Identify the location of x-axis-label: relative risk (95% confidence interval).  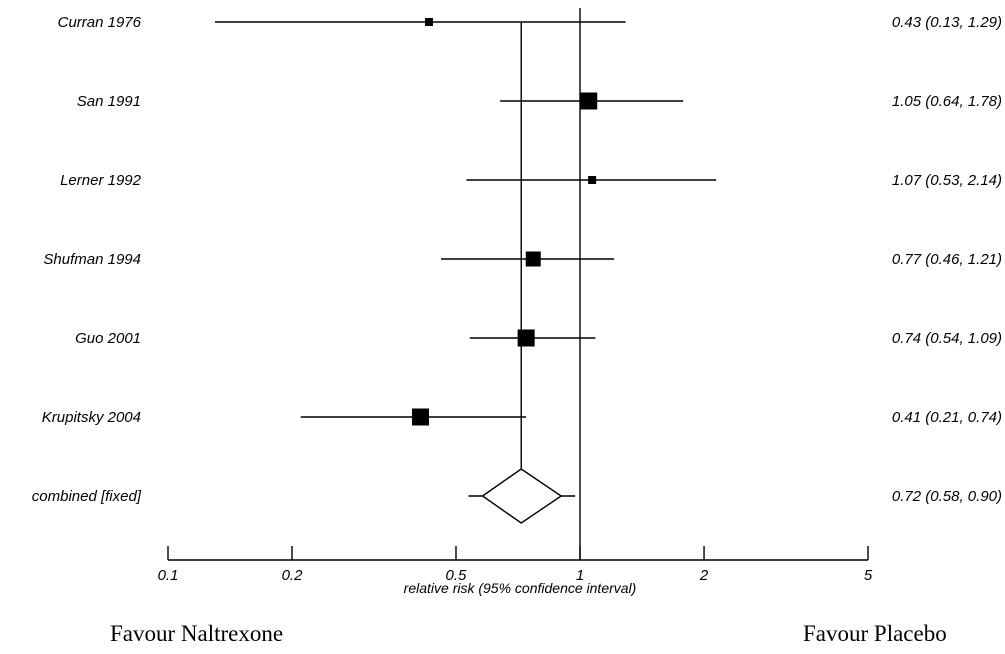
(520, 588).